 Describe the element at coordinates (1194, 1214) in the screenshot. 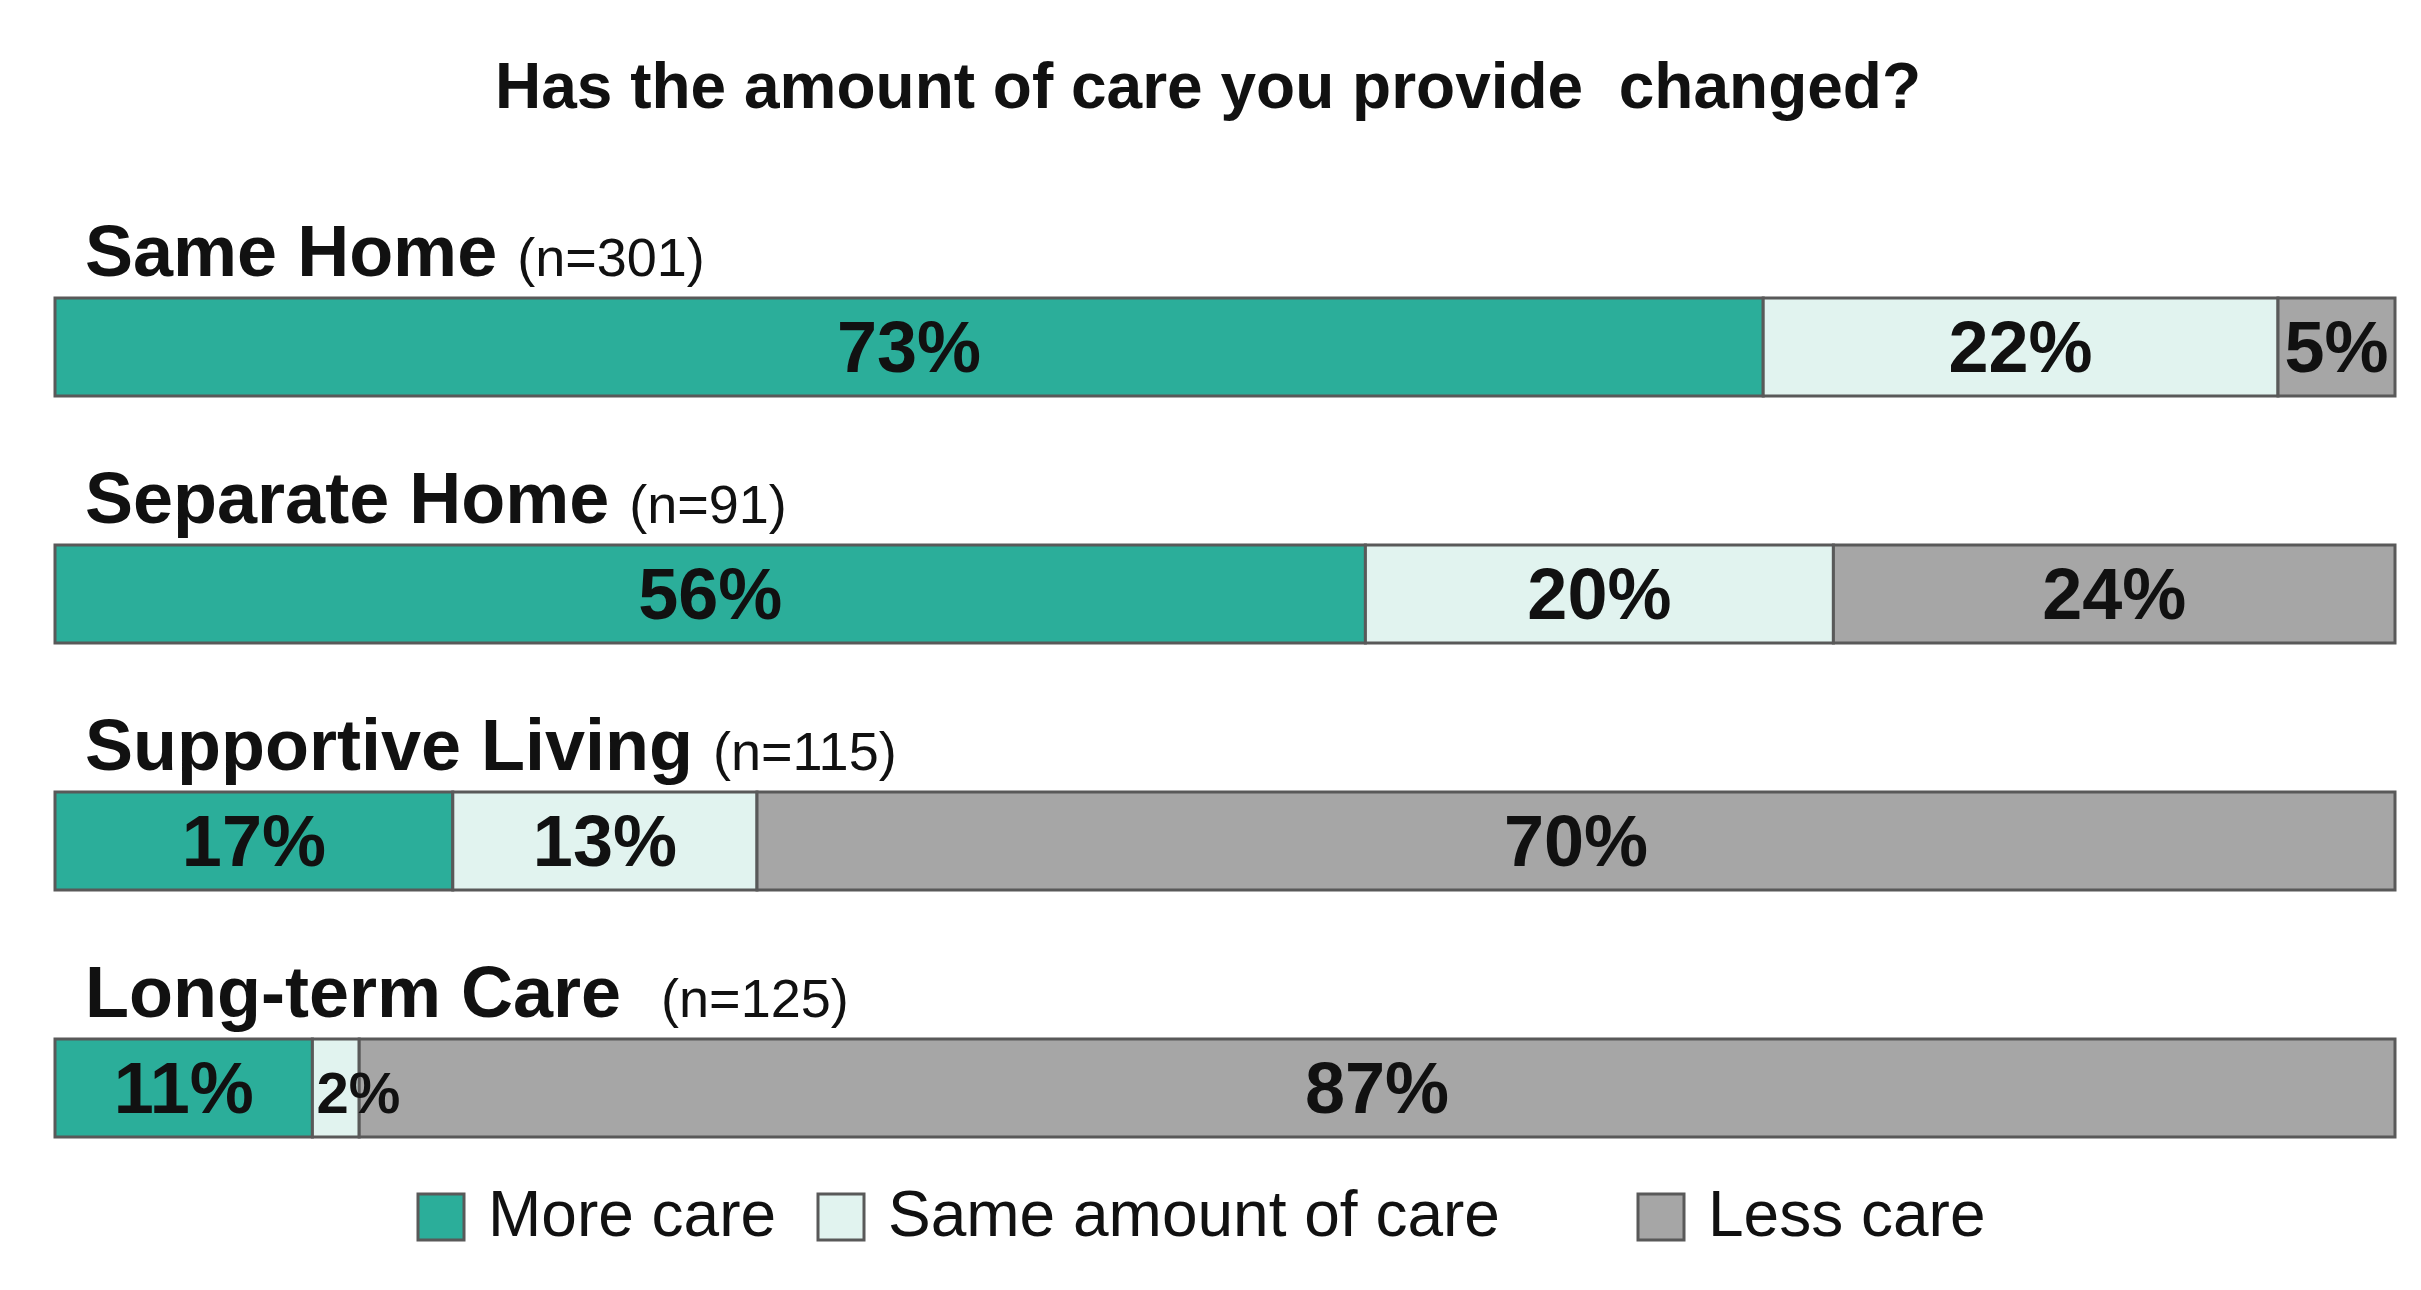

I see `legend-label: Same amount of care` at that location.